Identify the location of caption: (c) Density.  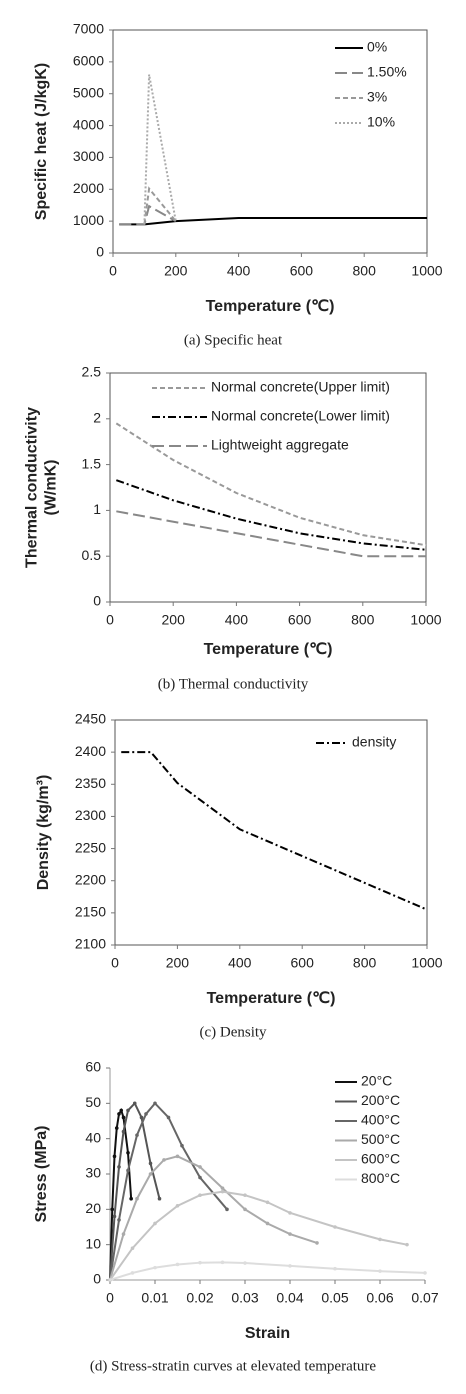
(233, 1032).